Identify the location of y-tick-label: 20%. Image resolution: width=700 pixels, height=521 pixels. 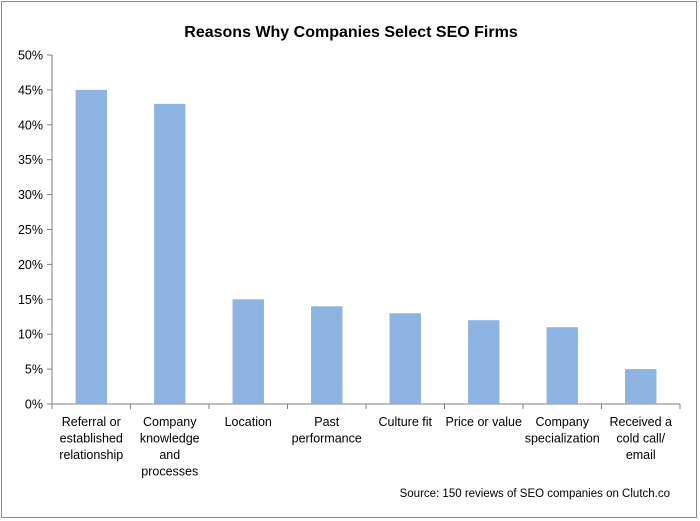
(30, 265).